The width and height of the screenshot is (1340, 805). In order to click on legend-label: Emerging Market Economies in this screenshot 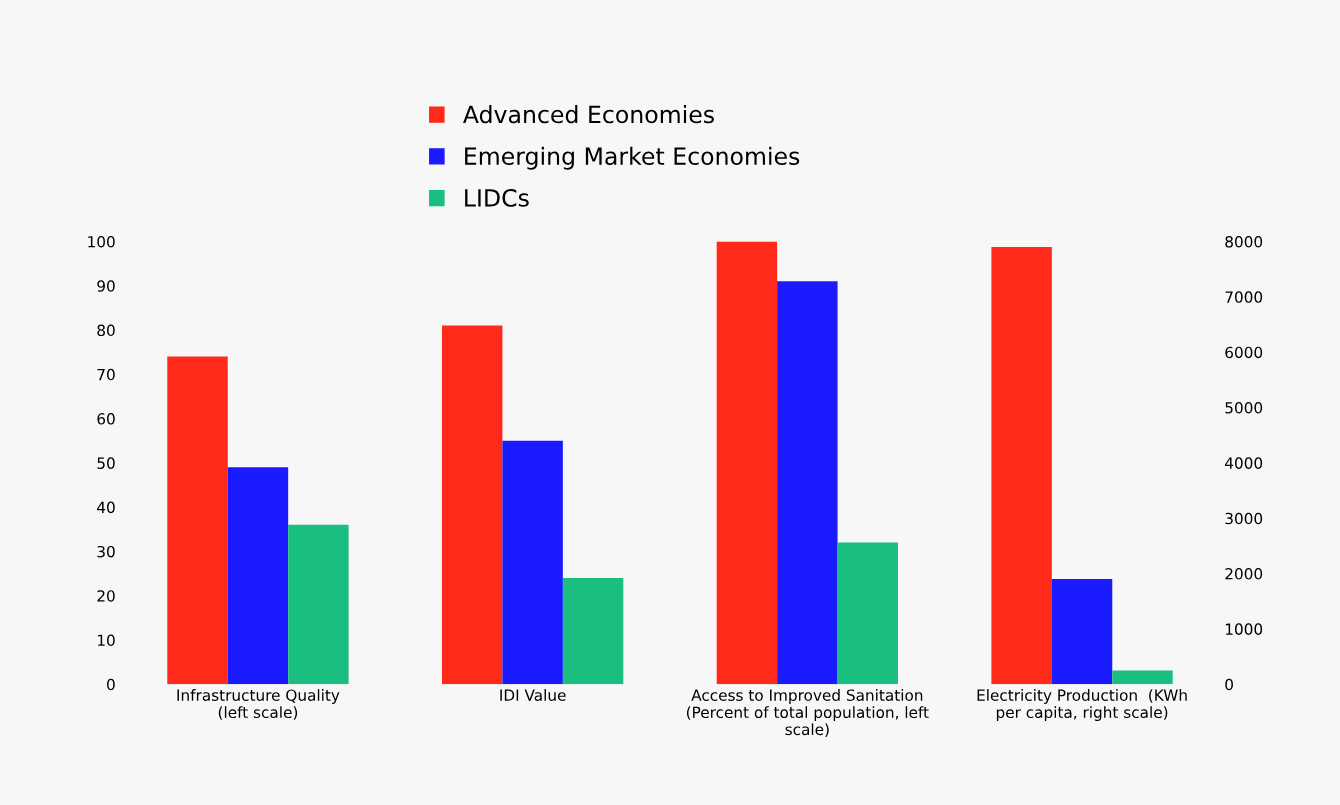, I will do `click(632, 158)`.